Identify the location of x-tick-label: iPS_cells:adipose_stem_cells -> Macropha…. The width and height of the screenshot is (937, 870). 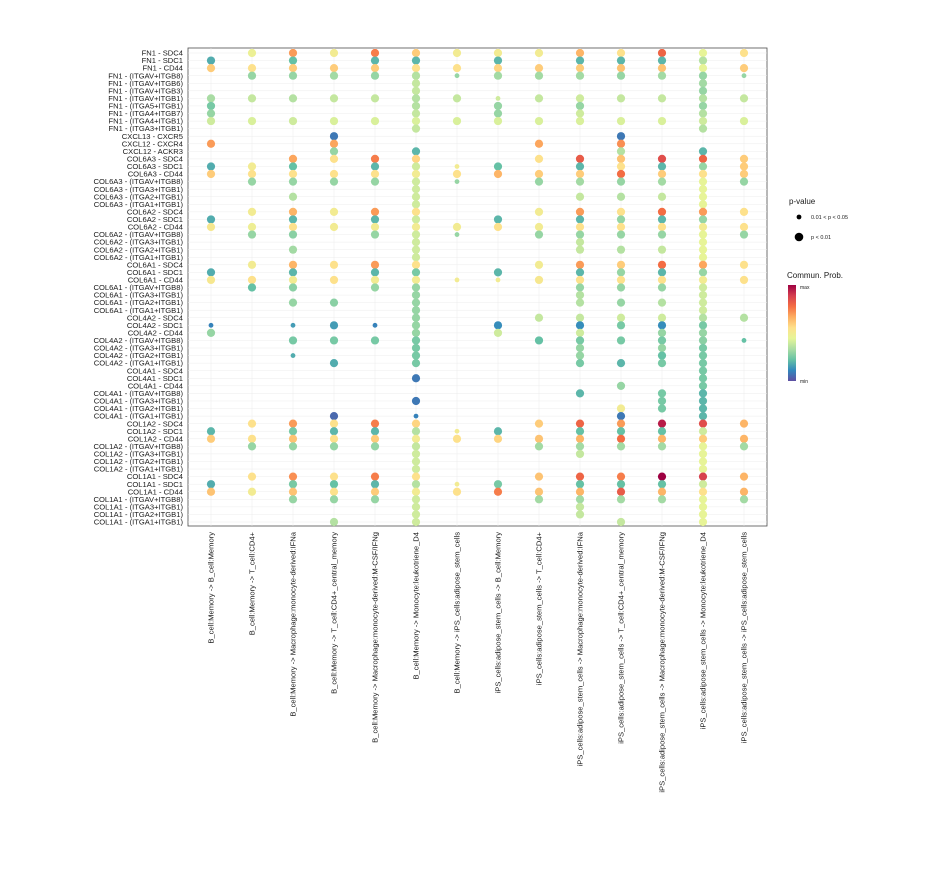
(580, 648).